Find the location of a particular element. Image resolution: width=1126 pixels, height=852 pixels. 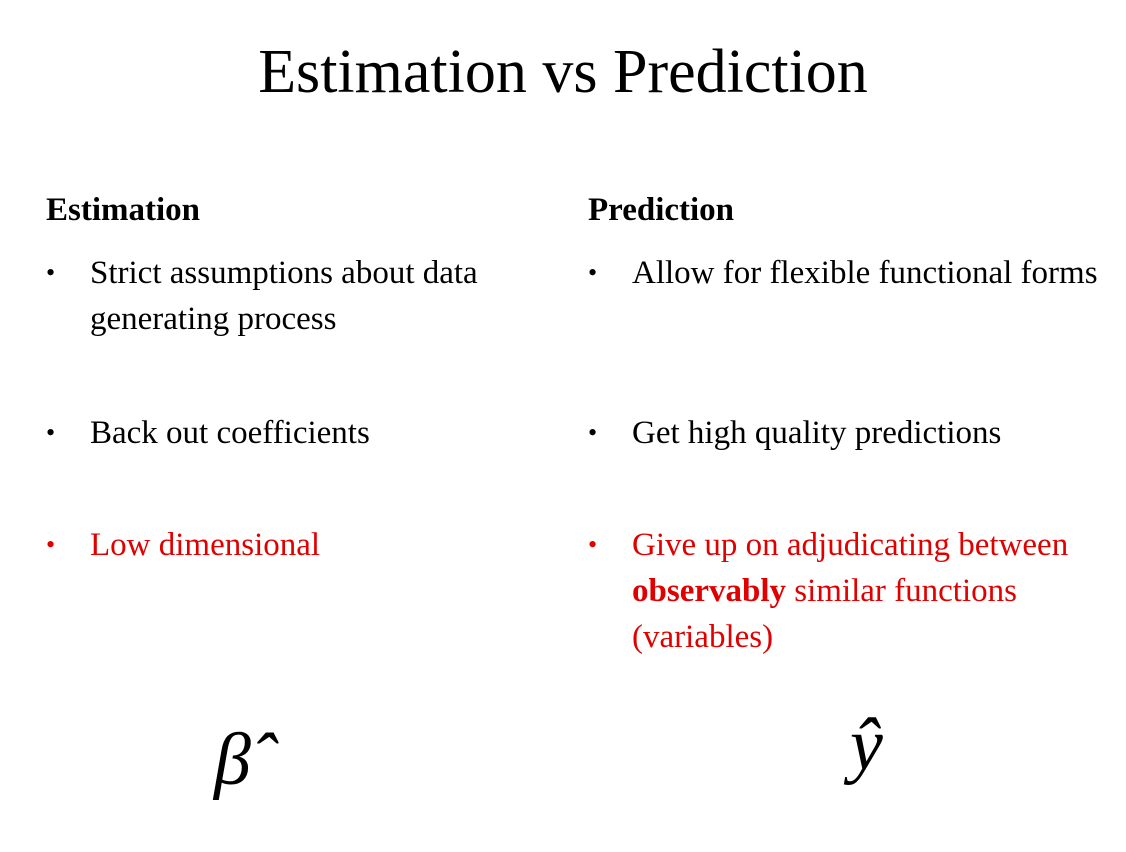

prediction-heading: Prediction is located at coordinates (661, 210).